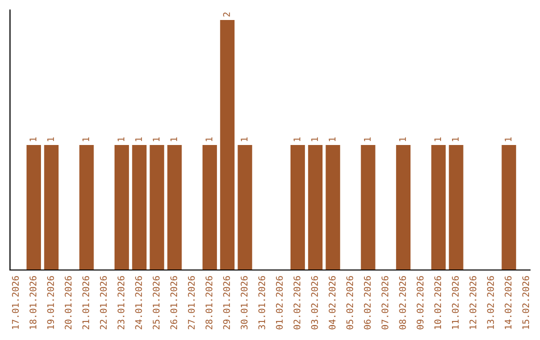 Image resolution: width=540 pixels, height=340 pixels. I want to click on x-tick-label: 01.02.2026, so click(279, 303).